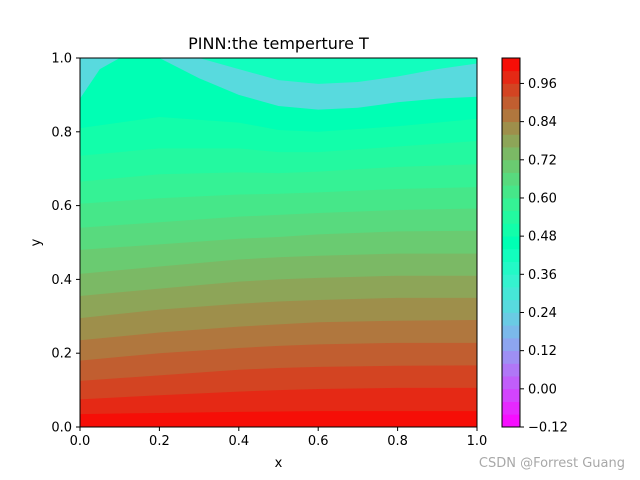 This screenshot has height=480, width=640. What do you see at coordinates (159, 441) in the screenshot?
I see `x-tick-label: 0.2` at bounding box center [159, 441].